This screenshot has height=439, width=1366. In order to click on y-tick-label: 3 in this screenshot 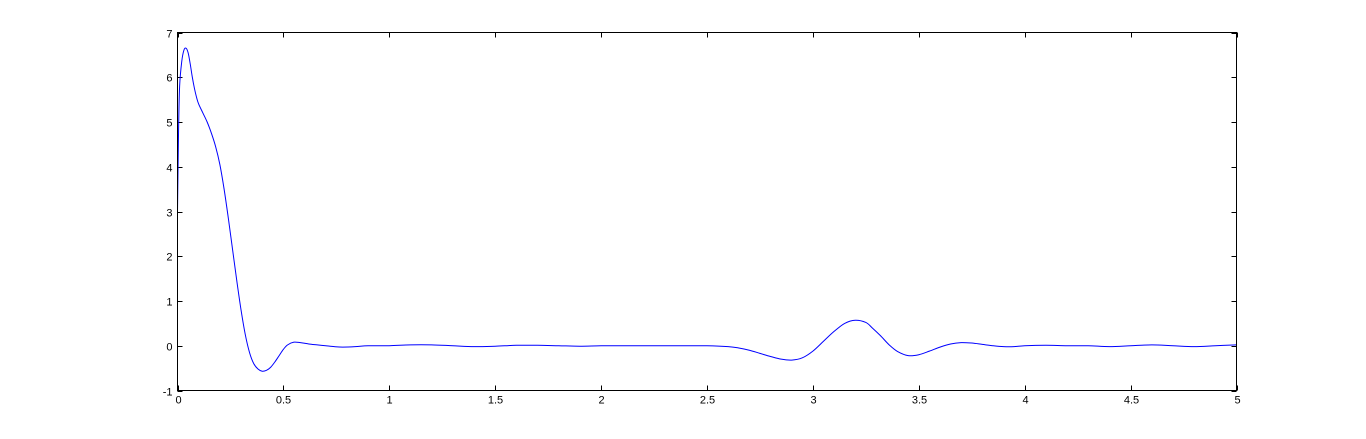, I will do `click(169, 214)`.